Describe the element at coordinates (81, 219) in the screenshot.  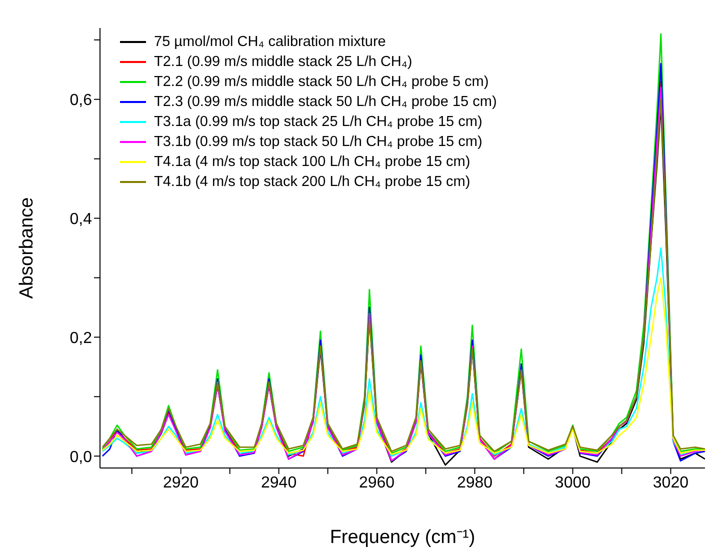
I see `y-tick-label: 0,4` at that location.